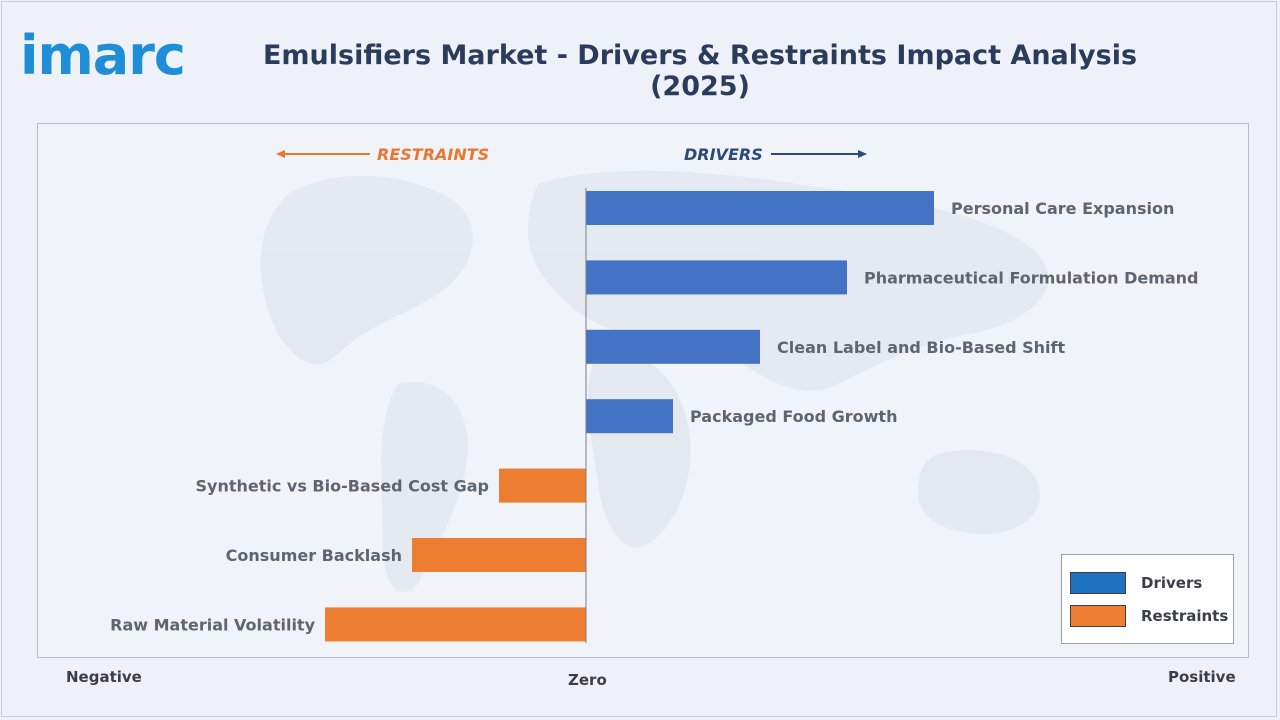  I want to click on drivers-label: DRIVERS, so click(723, 154).